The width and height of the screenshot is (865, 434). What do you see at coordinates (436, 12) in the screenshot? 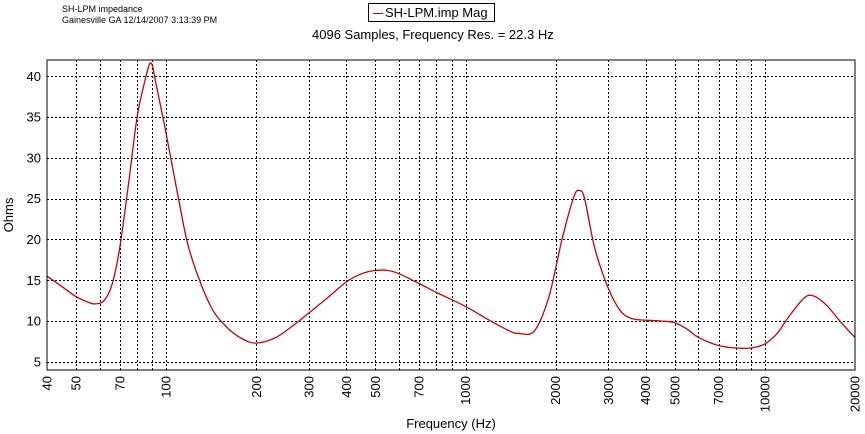
I see `legend-label: SH-LPM.imp Mag` at bounding box center [436, 12].